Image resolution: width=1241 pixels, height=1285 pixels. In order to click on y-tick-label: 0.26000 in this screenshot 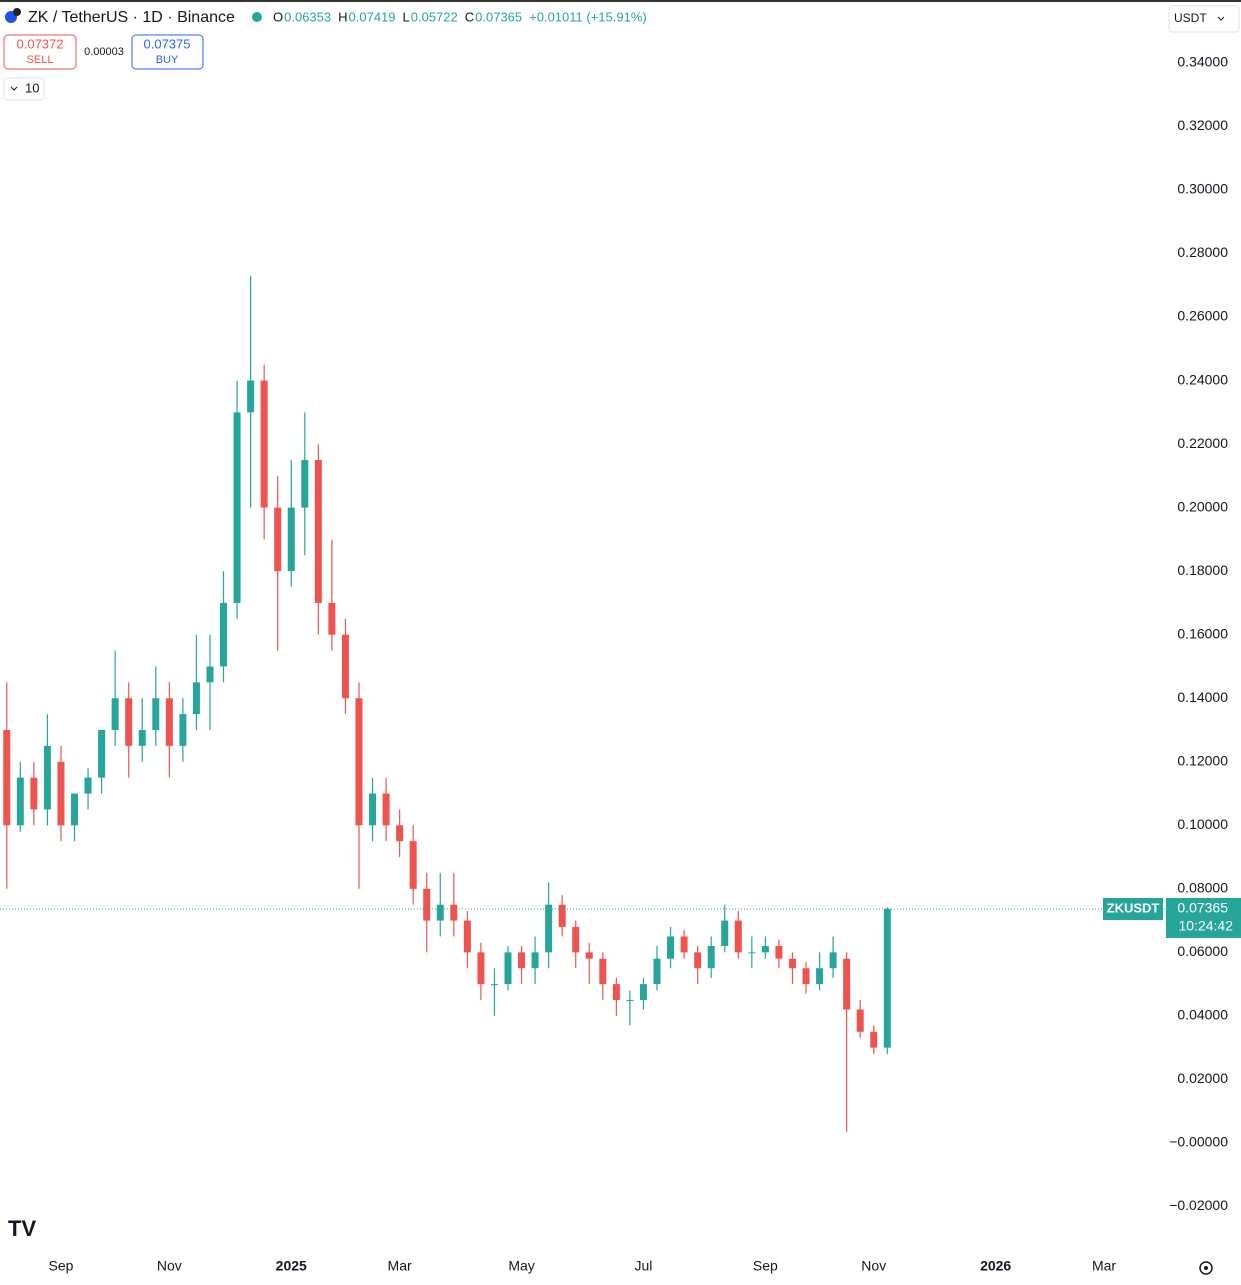, I will do `click(1202, 316)`.